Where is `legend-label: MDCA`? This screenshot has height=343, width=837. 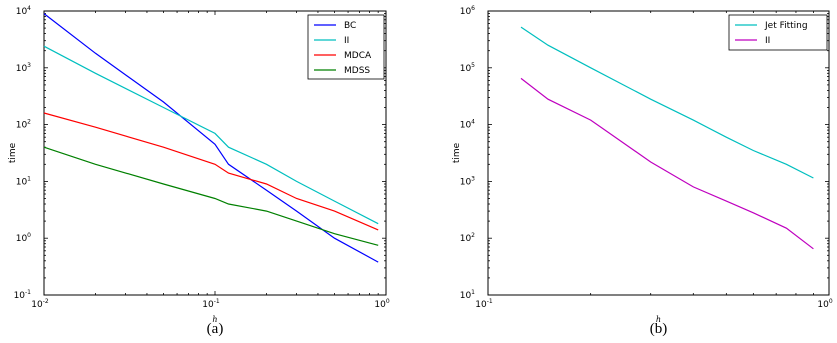
legend-label: MDCA is located at coordinates (358, 56).